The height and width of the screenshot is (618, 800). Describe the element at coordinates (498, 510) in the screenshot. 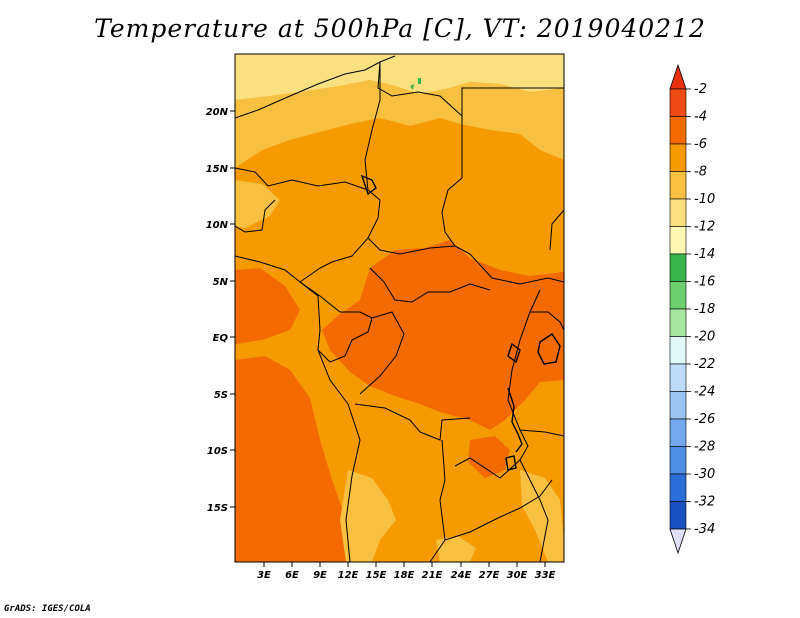

I see `border-zambia-south` at that location.